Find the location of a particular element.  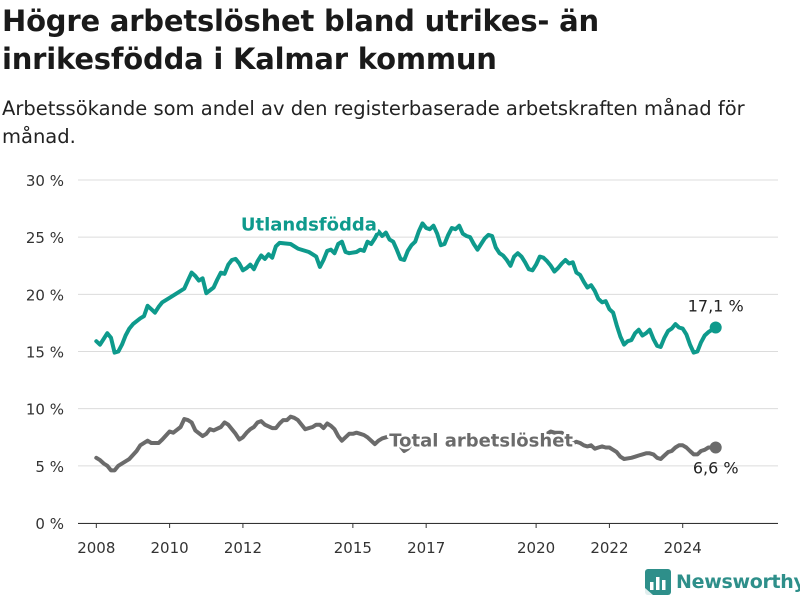

y-tick-label: 30 % is located at coordinates (45, 181).